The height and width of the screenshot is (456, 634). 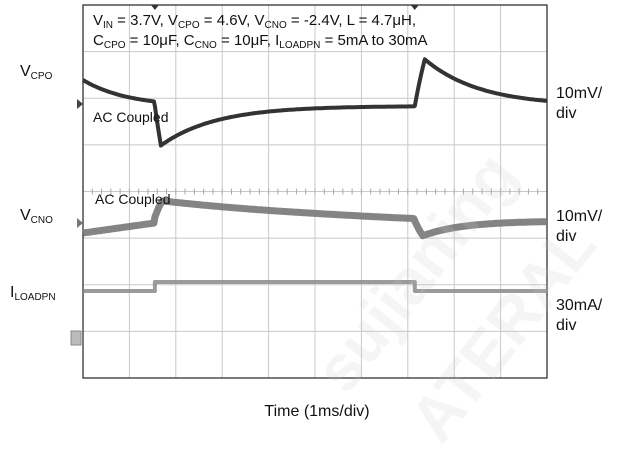 I want to click on title-line-2-part-4: = 10μF, I, so click(x=248, y=40).